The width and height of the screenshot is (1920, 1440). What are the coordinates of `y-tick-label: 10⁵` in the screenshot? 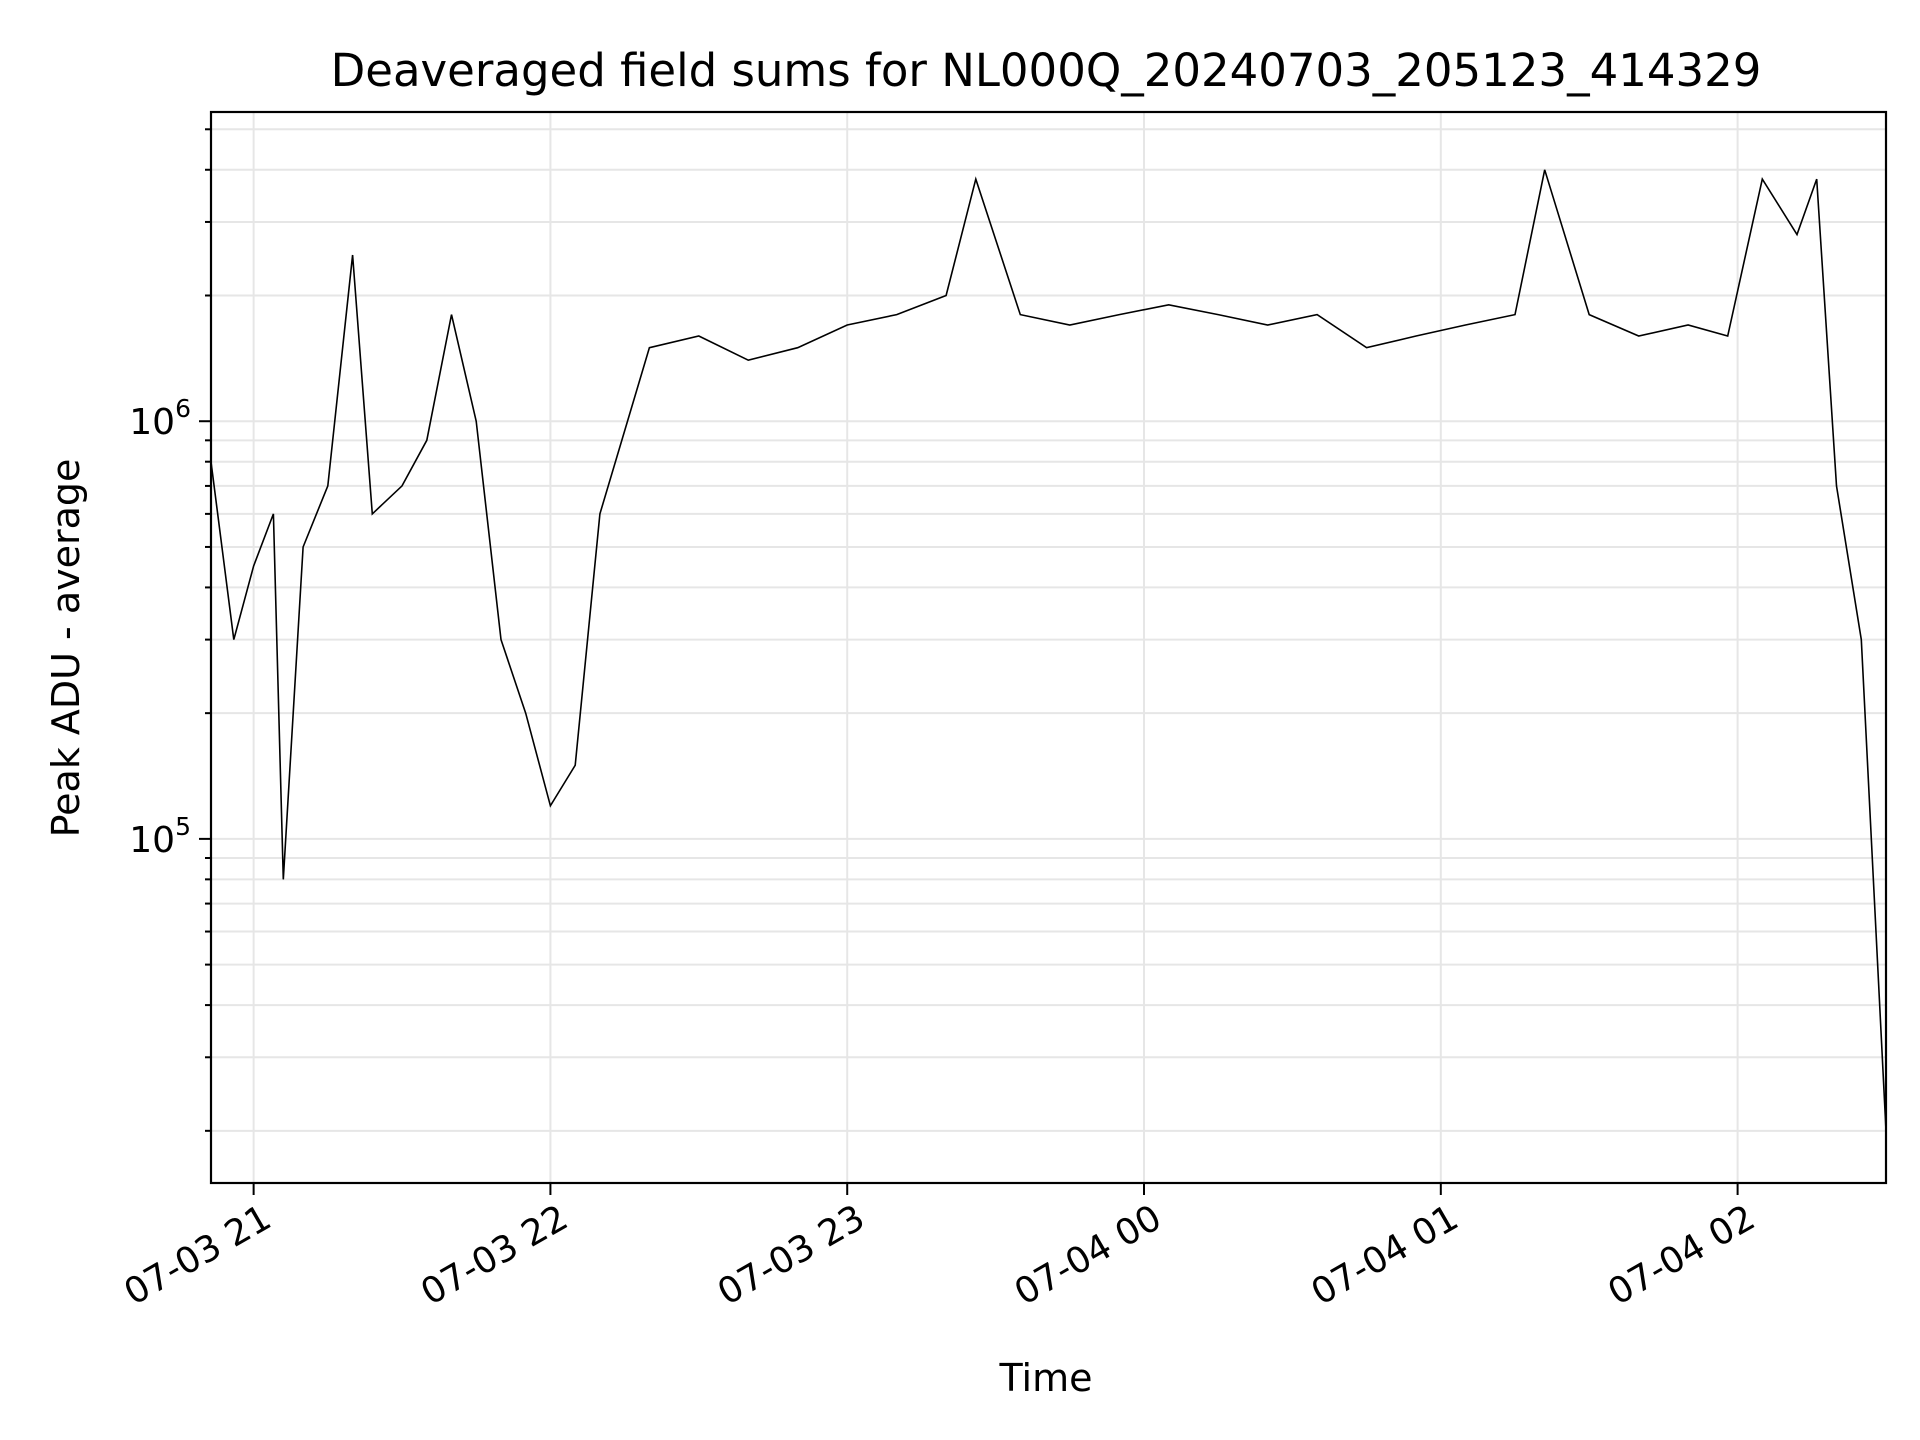 It's located at (160, 836).